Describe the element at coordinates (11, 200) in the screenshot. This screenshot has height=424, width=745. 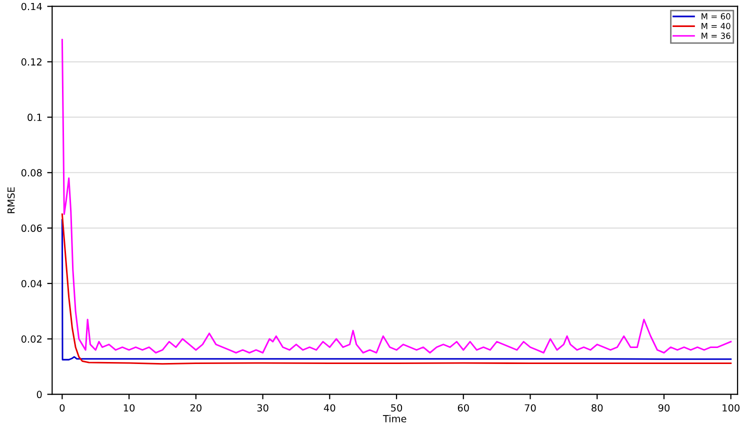
I see `y-axis-title: RMSE` at that location.